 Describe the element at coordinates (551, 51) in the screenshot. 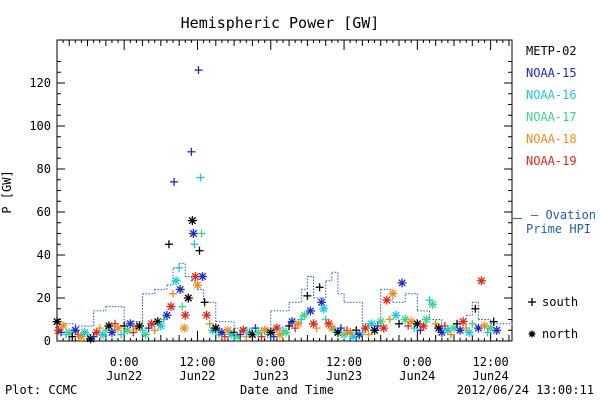

I see `legend-item: METP-02` at that location.